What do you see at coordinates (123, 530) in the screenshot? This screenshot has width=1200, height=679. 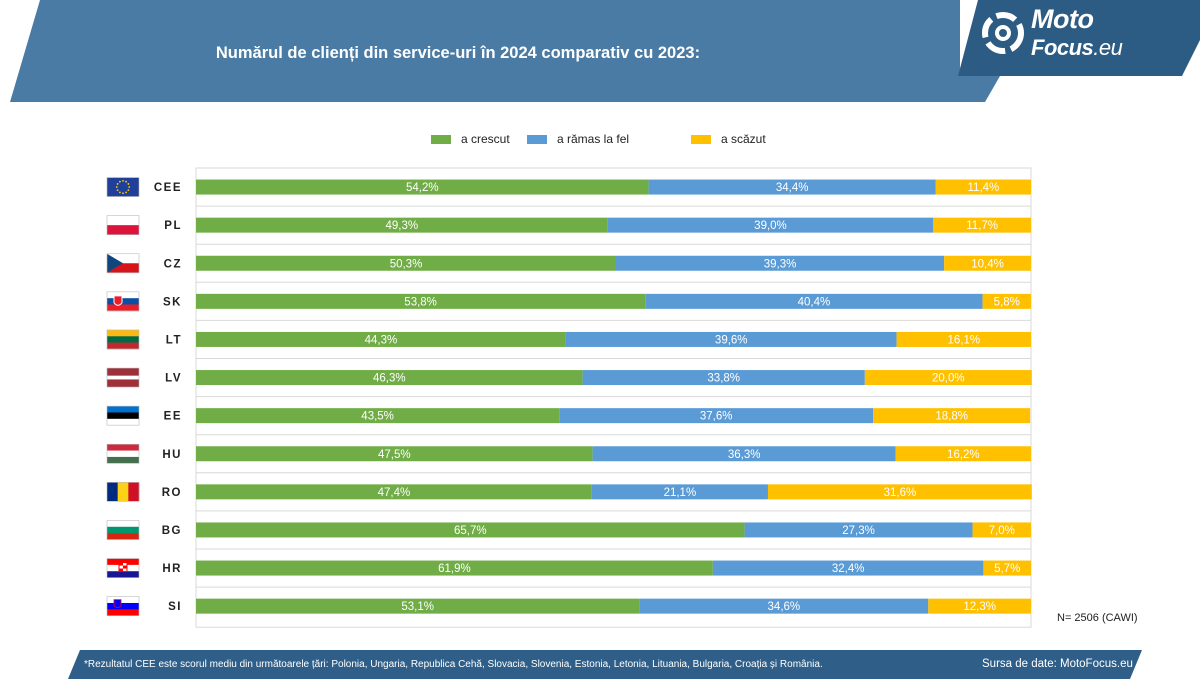 I see `flag-bg-icon` at bounding box center [123, 530].